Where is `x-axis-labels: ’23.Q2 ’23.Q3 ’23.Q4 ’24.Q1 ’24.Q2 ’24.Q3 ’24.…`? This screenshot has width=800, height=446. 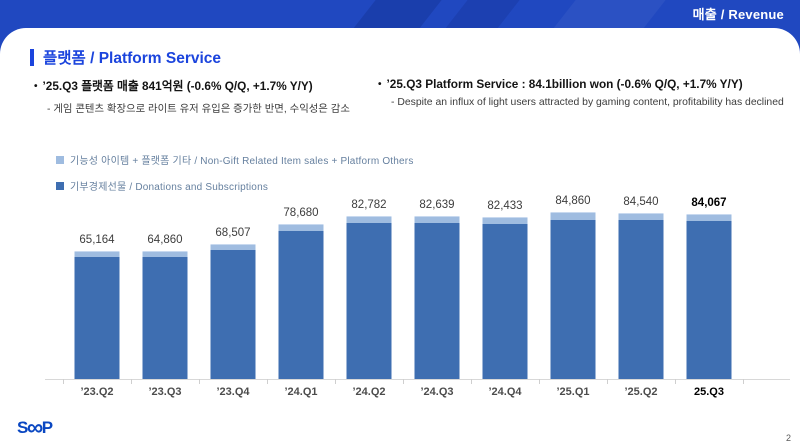 x-axis-labels: ’23.Q2 ’23.Q3 ’23.Q4 ’24.Q1 ’24.Q2 ’24.Q3 ’24.… is located at coordinates (403, 396).